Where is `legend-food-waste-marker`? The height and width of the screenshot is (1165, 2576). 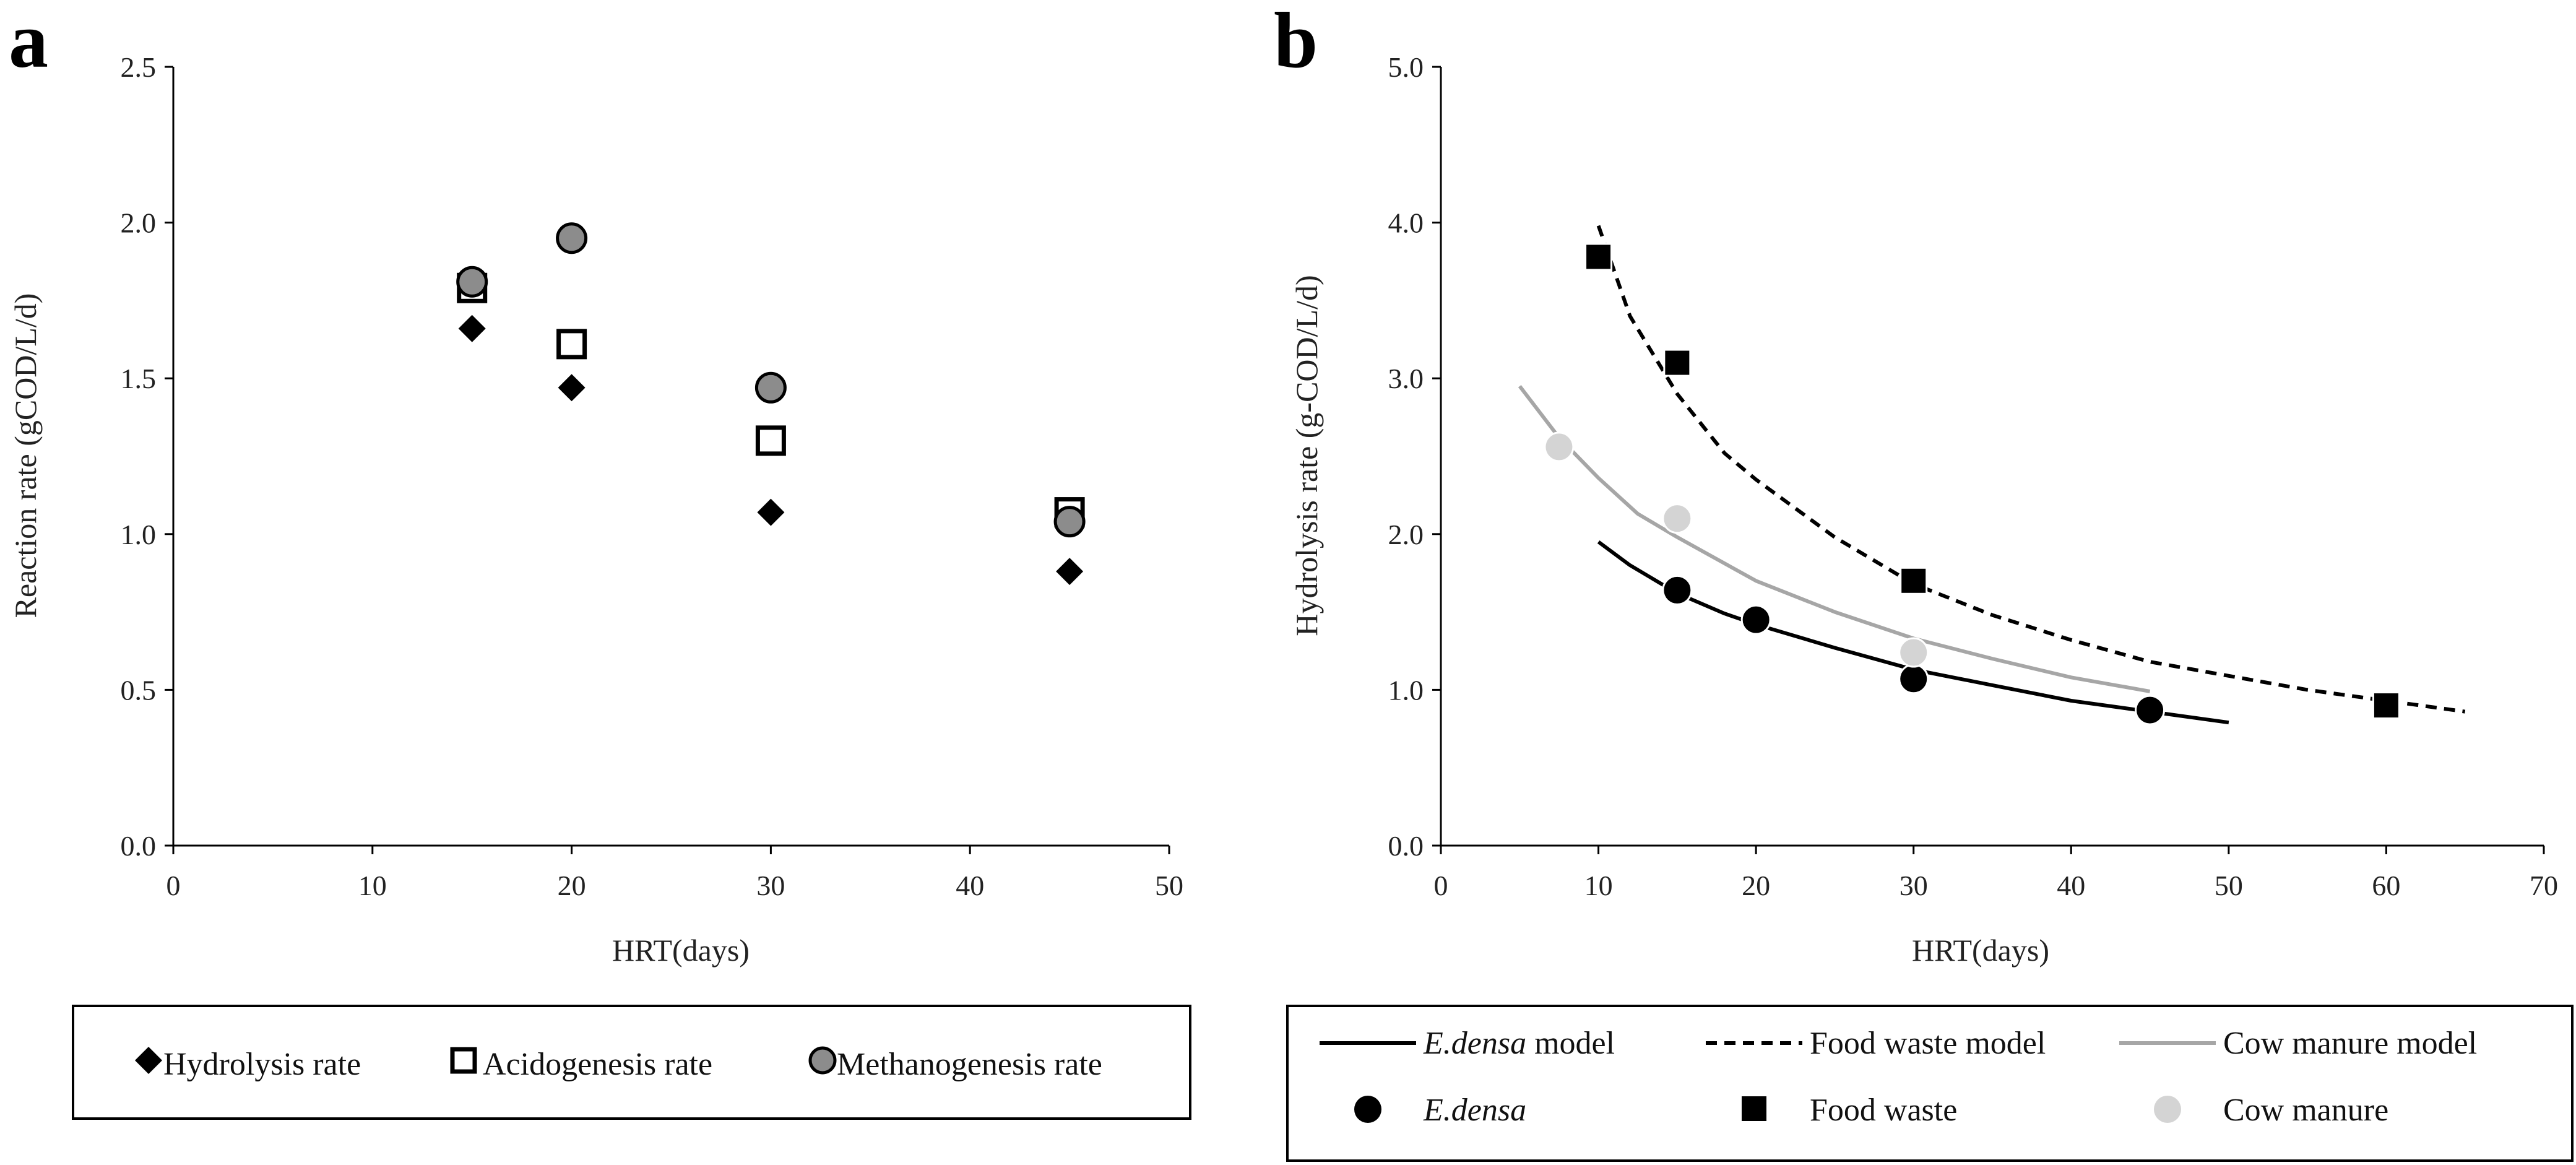
legend-food-waste-marker is located at coordinates (1754, 1109).